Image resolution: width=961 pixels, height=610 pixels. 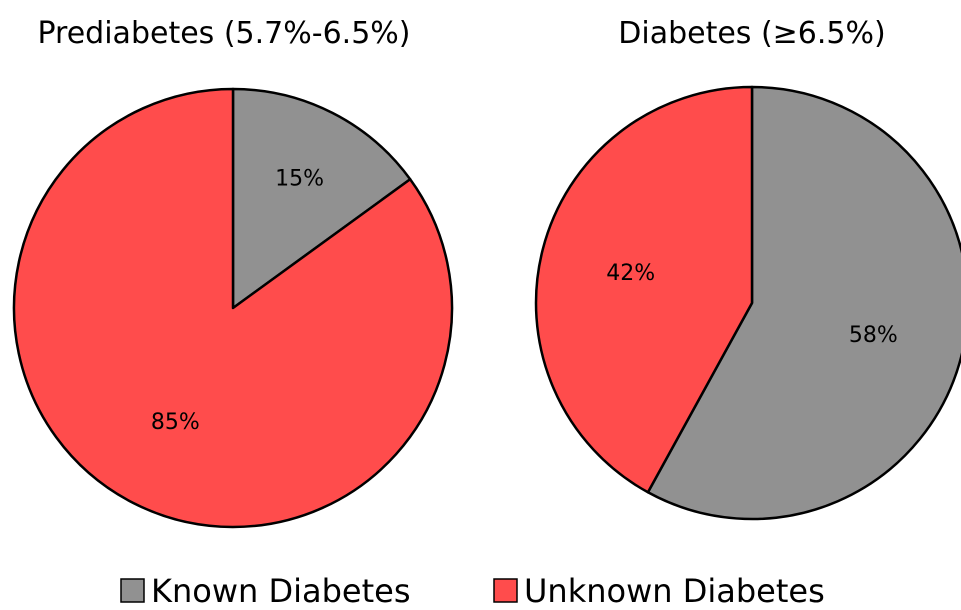 I want to click on legend-item-unknown-diabetes: Unknown Diabetes, so click(x=659, y=591).